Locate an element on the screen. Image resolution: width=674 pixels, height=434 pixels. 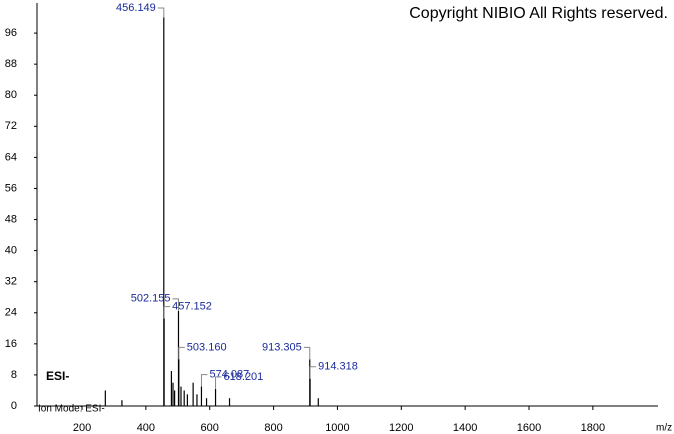
y-tick-label: 56 is located at coordinates (11, 188).